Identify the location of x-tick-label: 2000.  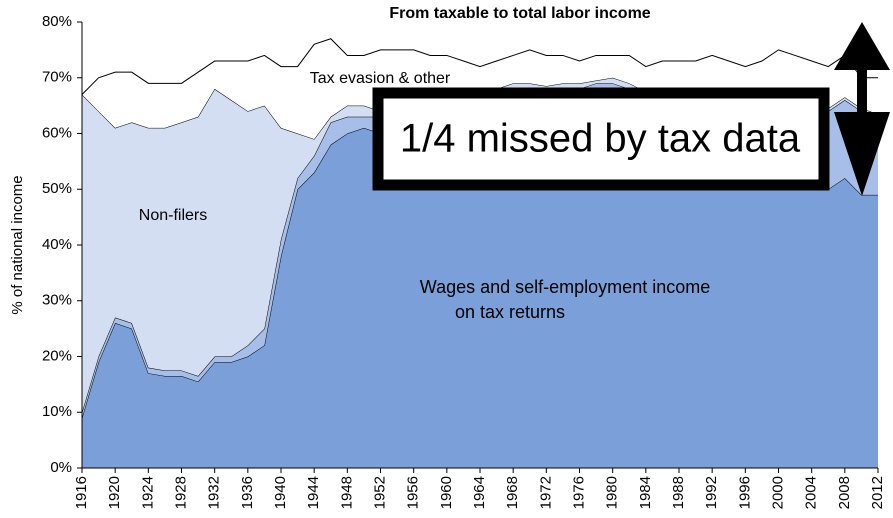
(777, 492).